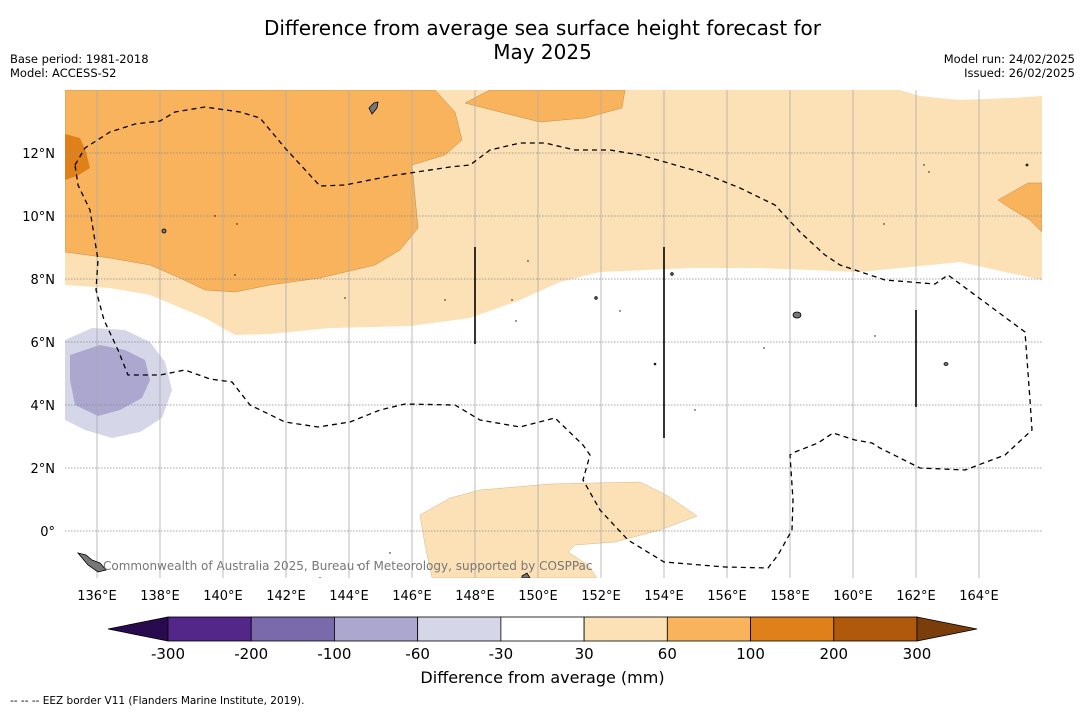 This screenshot has width=1085, height=713. What do you see at coordinates (750, 654) in the screenshot?
I see `colorbar-tick-label: 100` at bounding box center [750, 654].